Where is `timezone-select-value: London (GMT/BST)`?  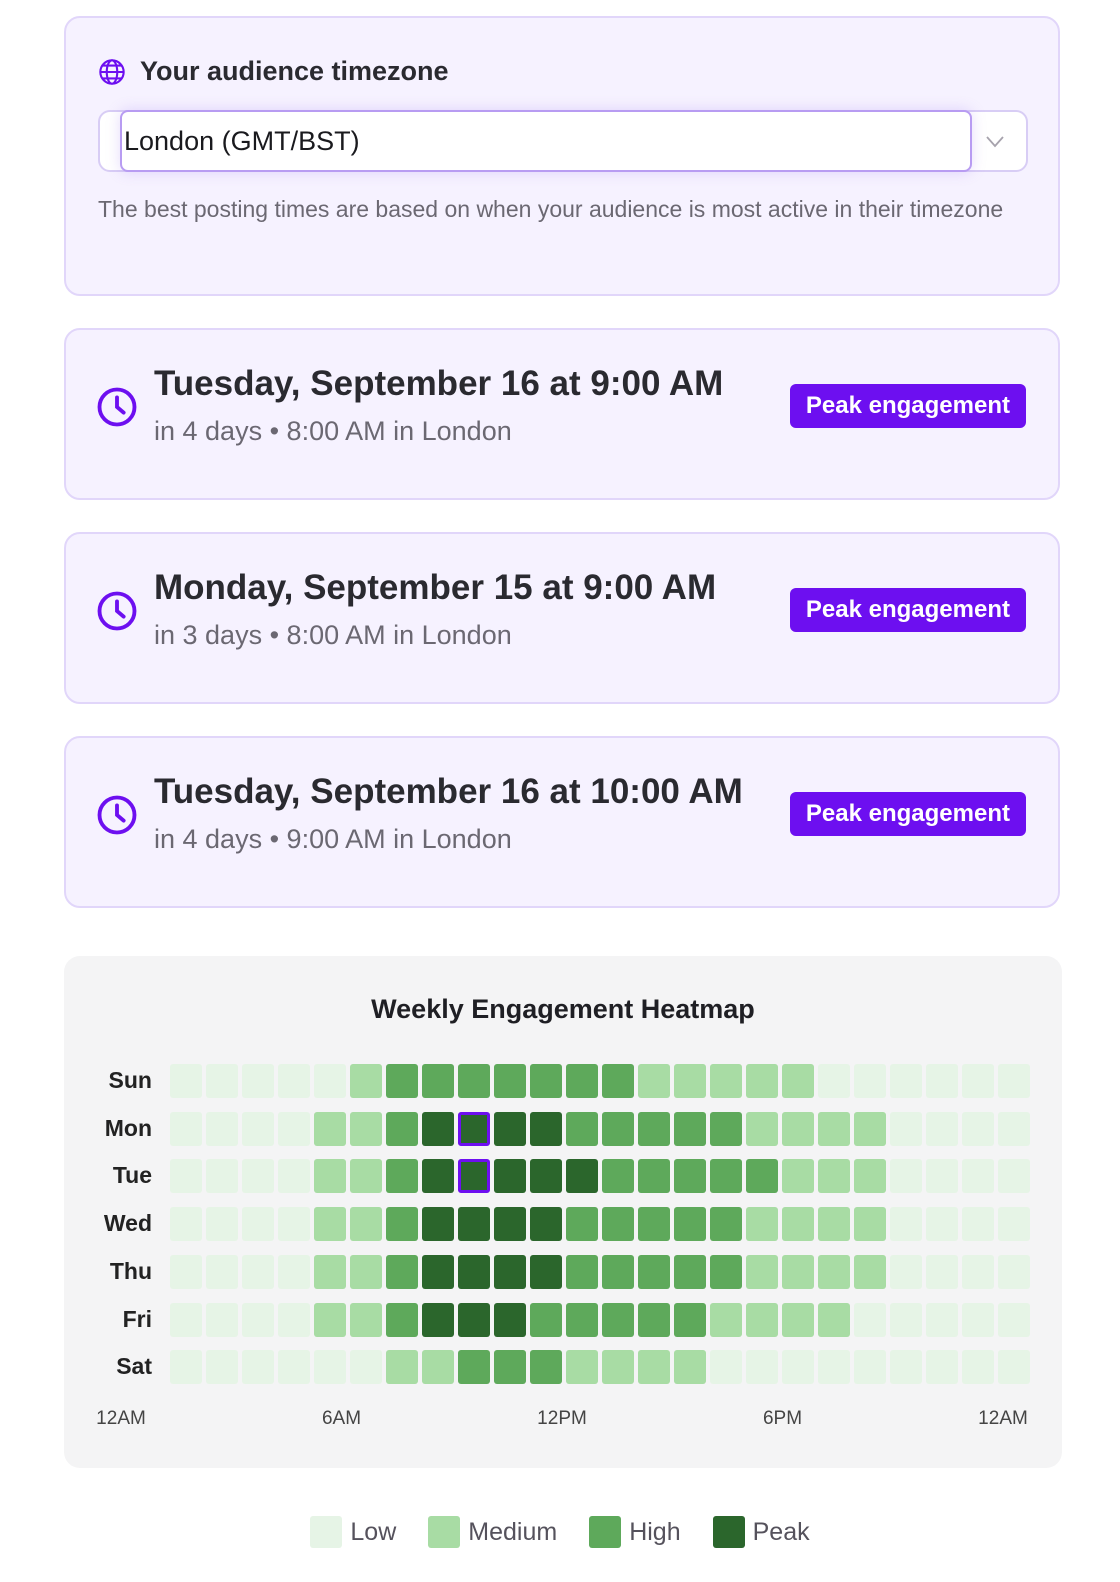
timezone-select-value: London (GMT/BST) is located at coordinates (546, 141).